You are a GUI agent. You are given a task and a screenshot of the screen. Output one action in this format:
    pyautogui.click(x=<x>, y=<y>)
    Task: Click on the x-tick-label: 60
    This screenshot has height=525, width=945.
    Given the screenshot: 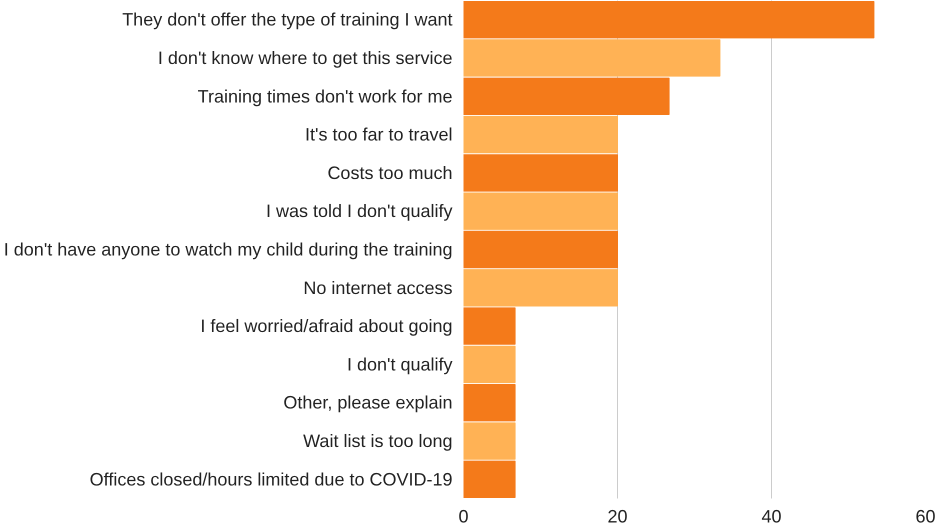 What is the action you would take?
    pyautogui.click(x=925, y=515)
    